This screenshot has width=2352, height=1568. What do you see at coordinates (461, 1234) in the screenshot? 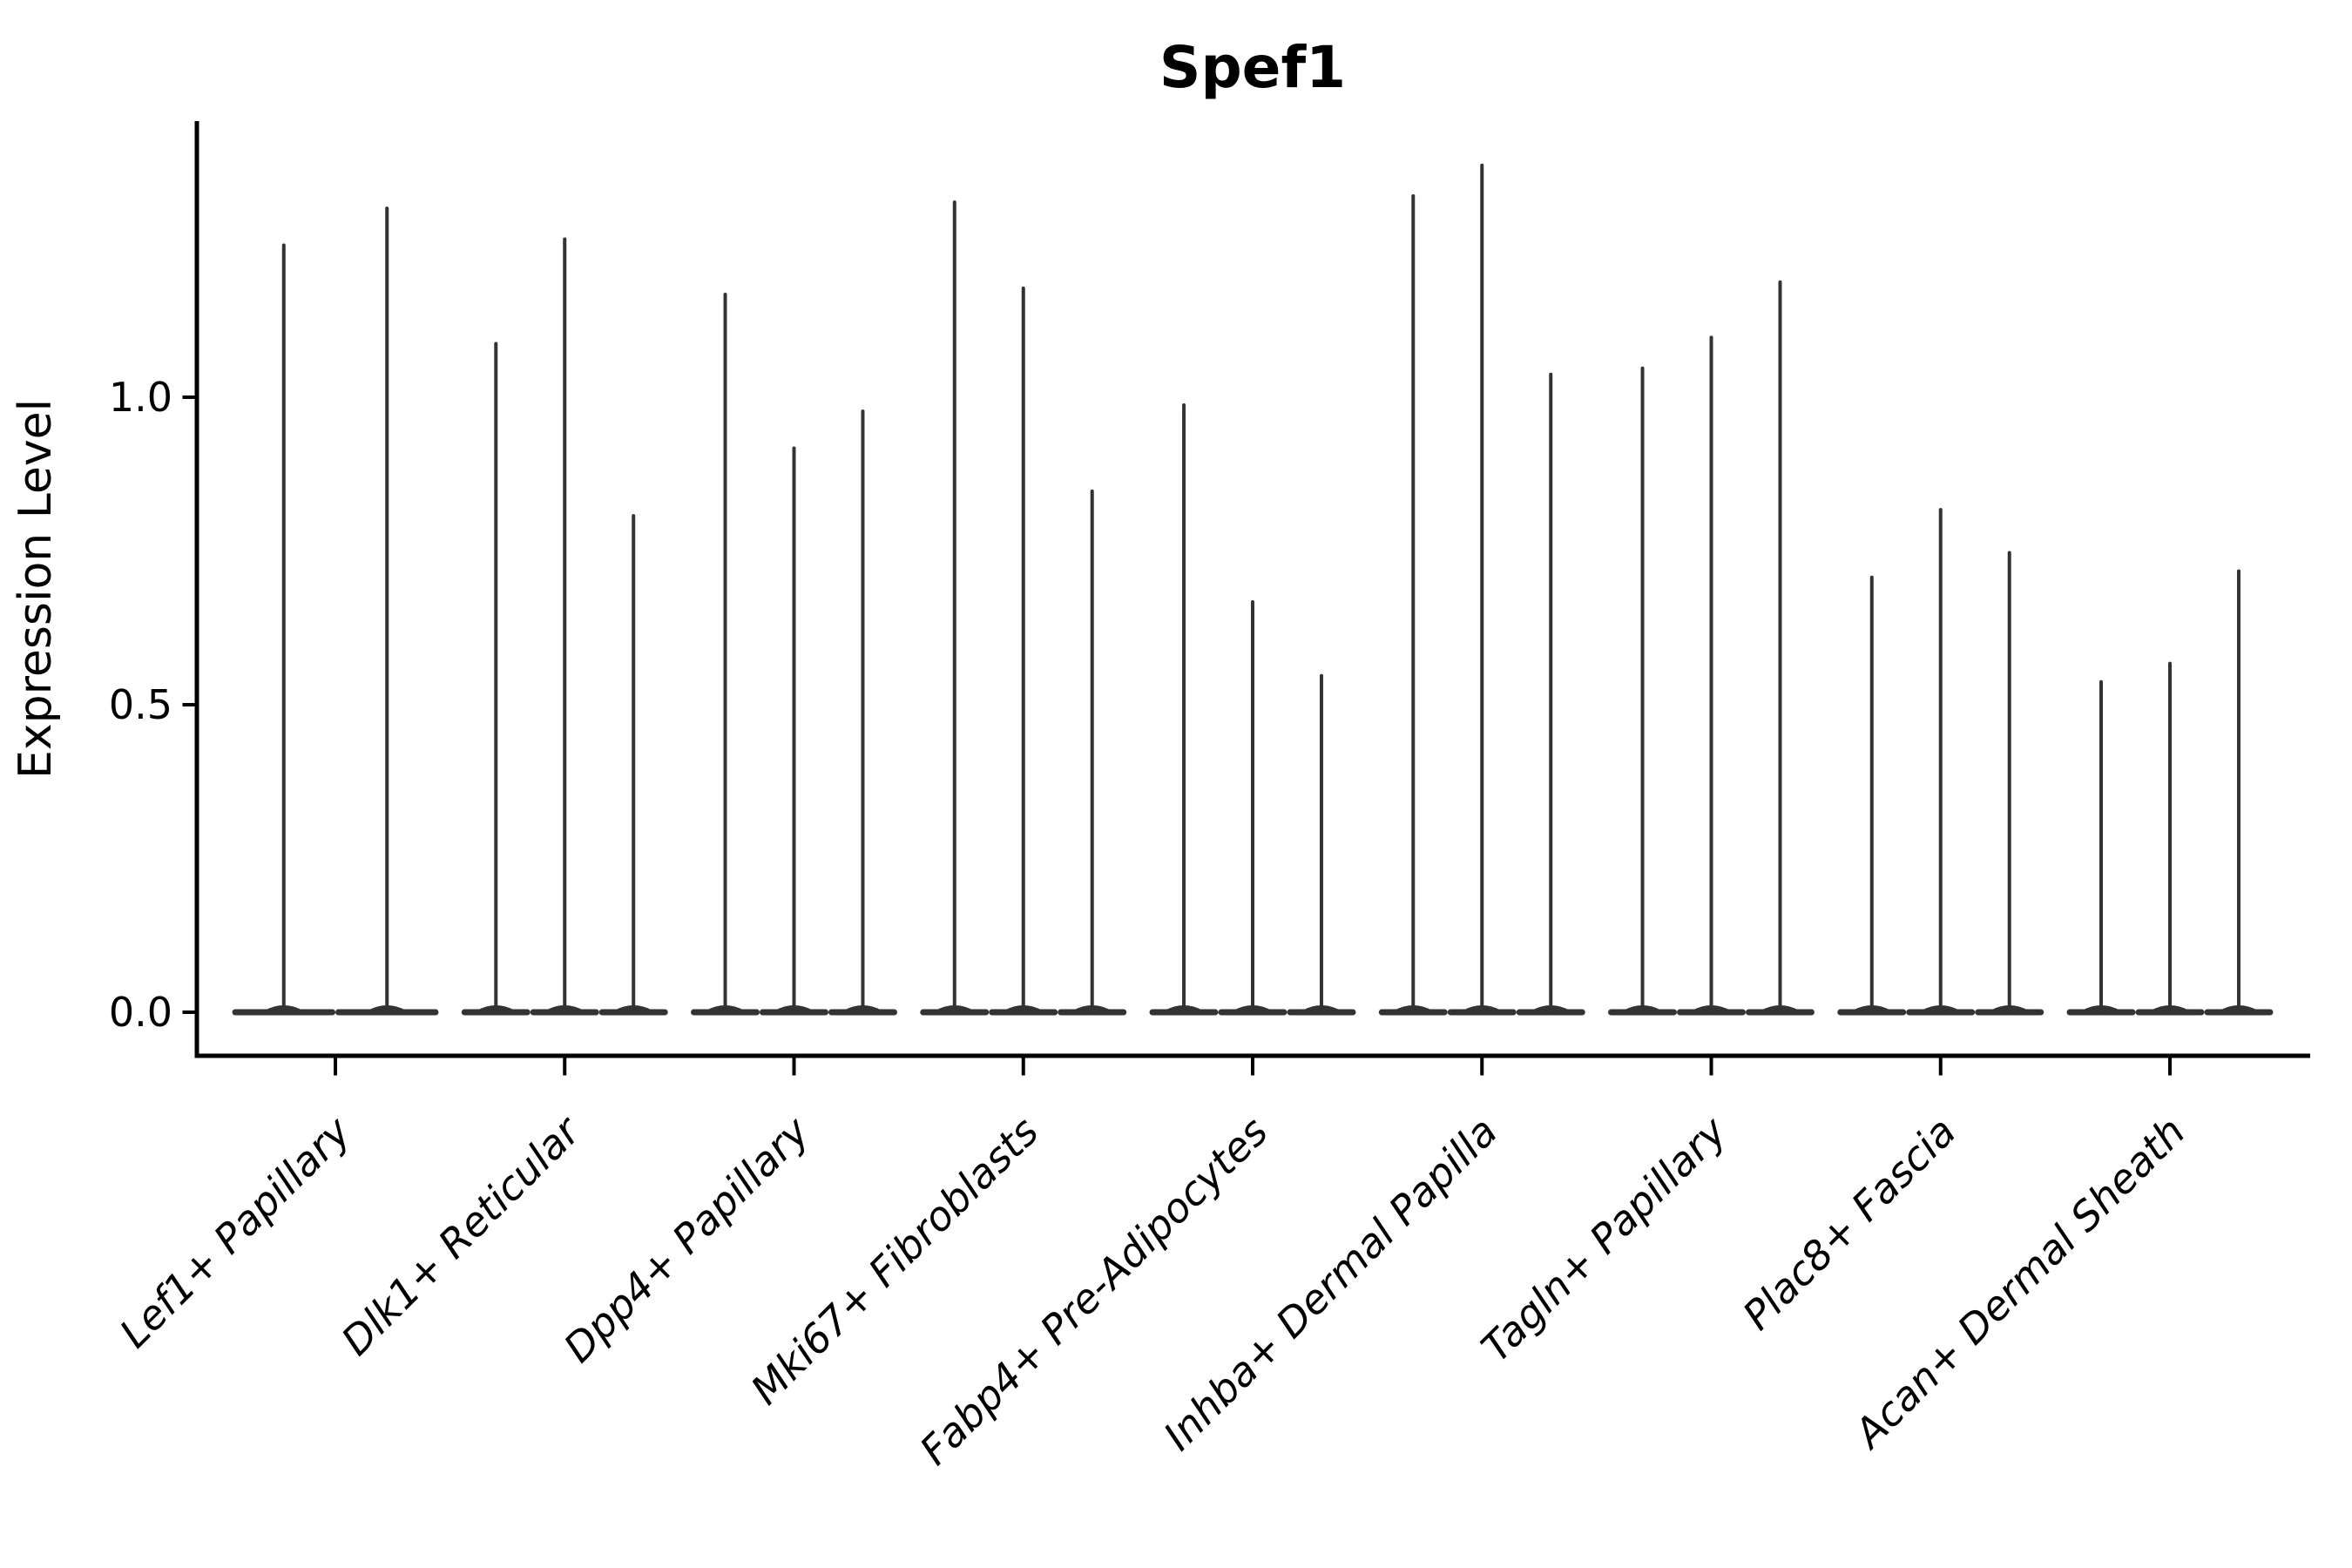
I see `x-tick-label: Dlk1+ Reticular` at bounding box center [461, 1234].